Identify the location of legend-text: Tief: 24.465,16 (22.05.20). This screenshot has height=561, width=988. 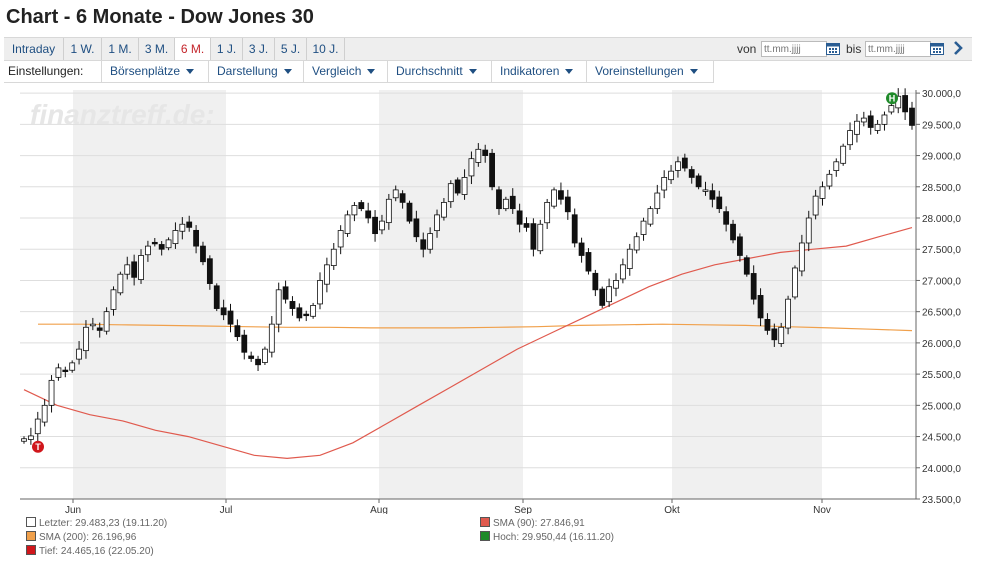
(96, 551).